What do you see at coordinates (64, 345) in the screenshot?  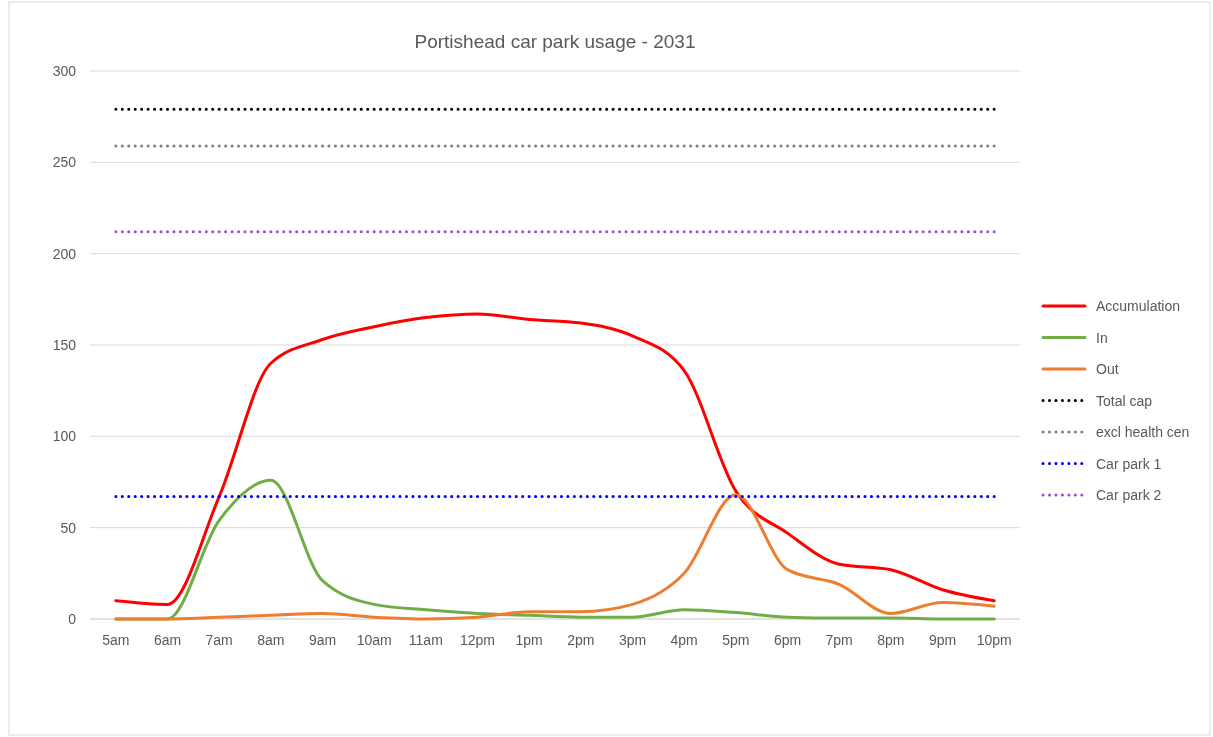 I see `y-tick-label: 150` at bounding box center [64, 345].